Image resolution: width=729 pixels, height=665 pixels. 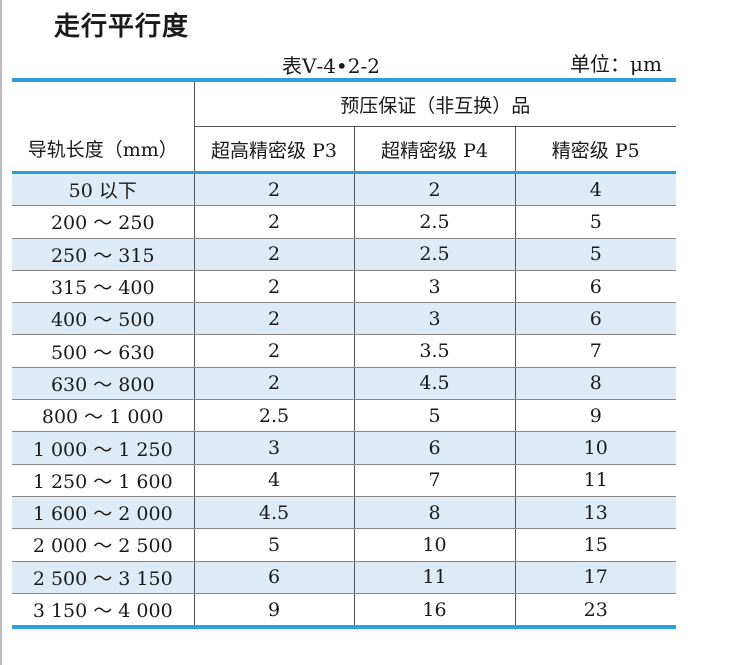 What do you see at coordinates (102, 611) in the screenshot?
I see `cell-rail-length: 3 150 ～ 4 000` at bounding box center [102, 611].